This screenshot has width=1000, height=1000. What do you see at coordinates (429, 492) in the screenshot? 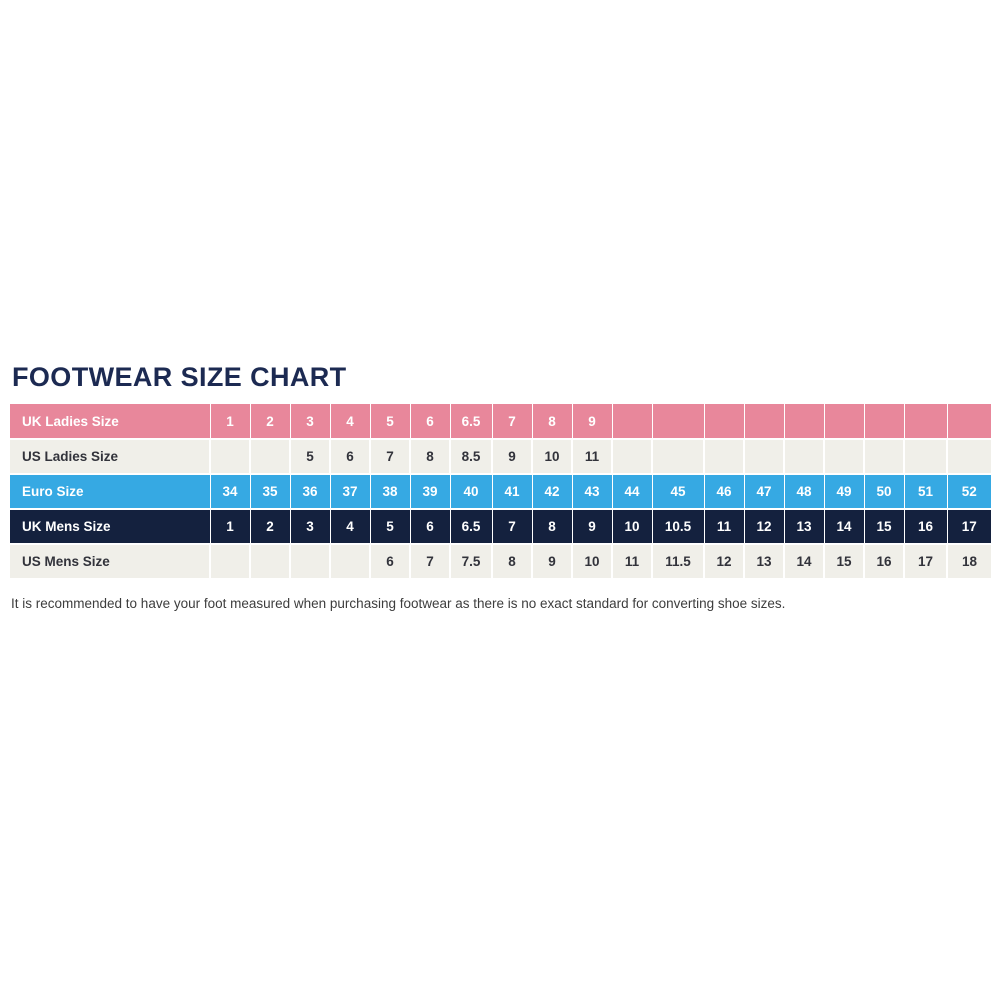
I see `size-cell: 39` at bounding box center [429, 492].